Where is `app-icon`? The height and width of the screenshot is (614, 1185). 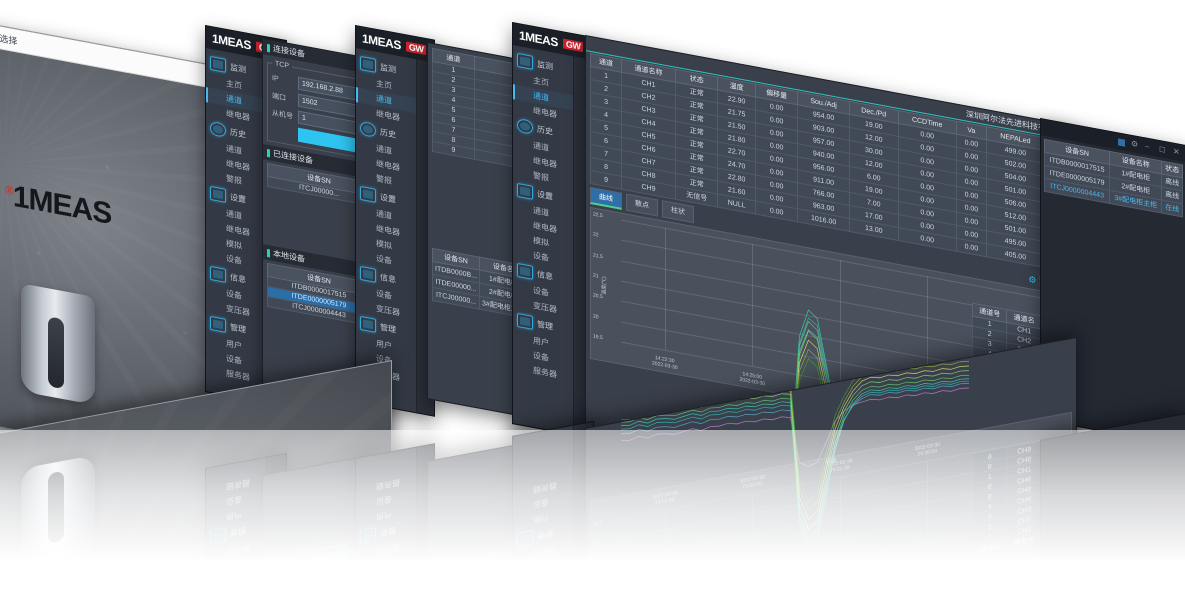
app-icon is located at coordinates (1121, 142).